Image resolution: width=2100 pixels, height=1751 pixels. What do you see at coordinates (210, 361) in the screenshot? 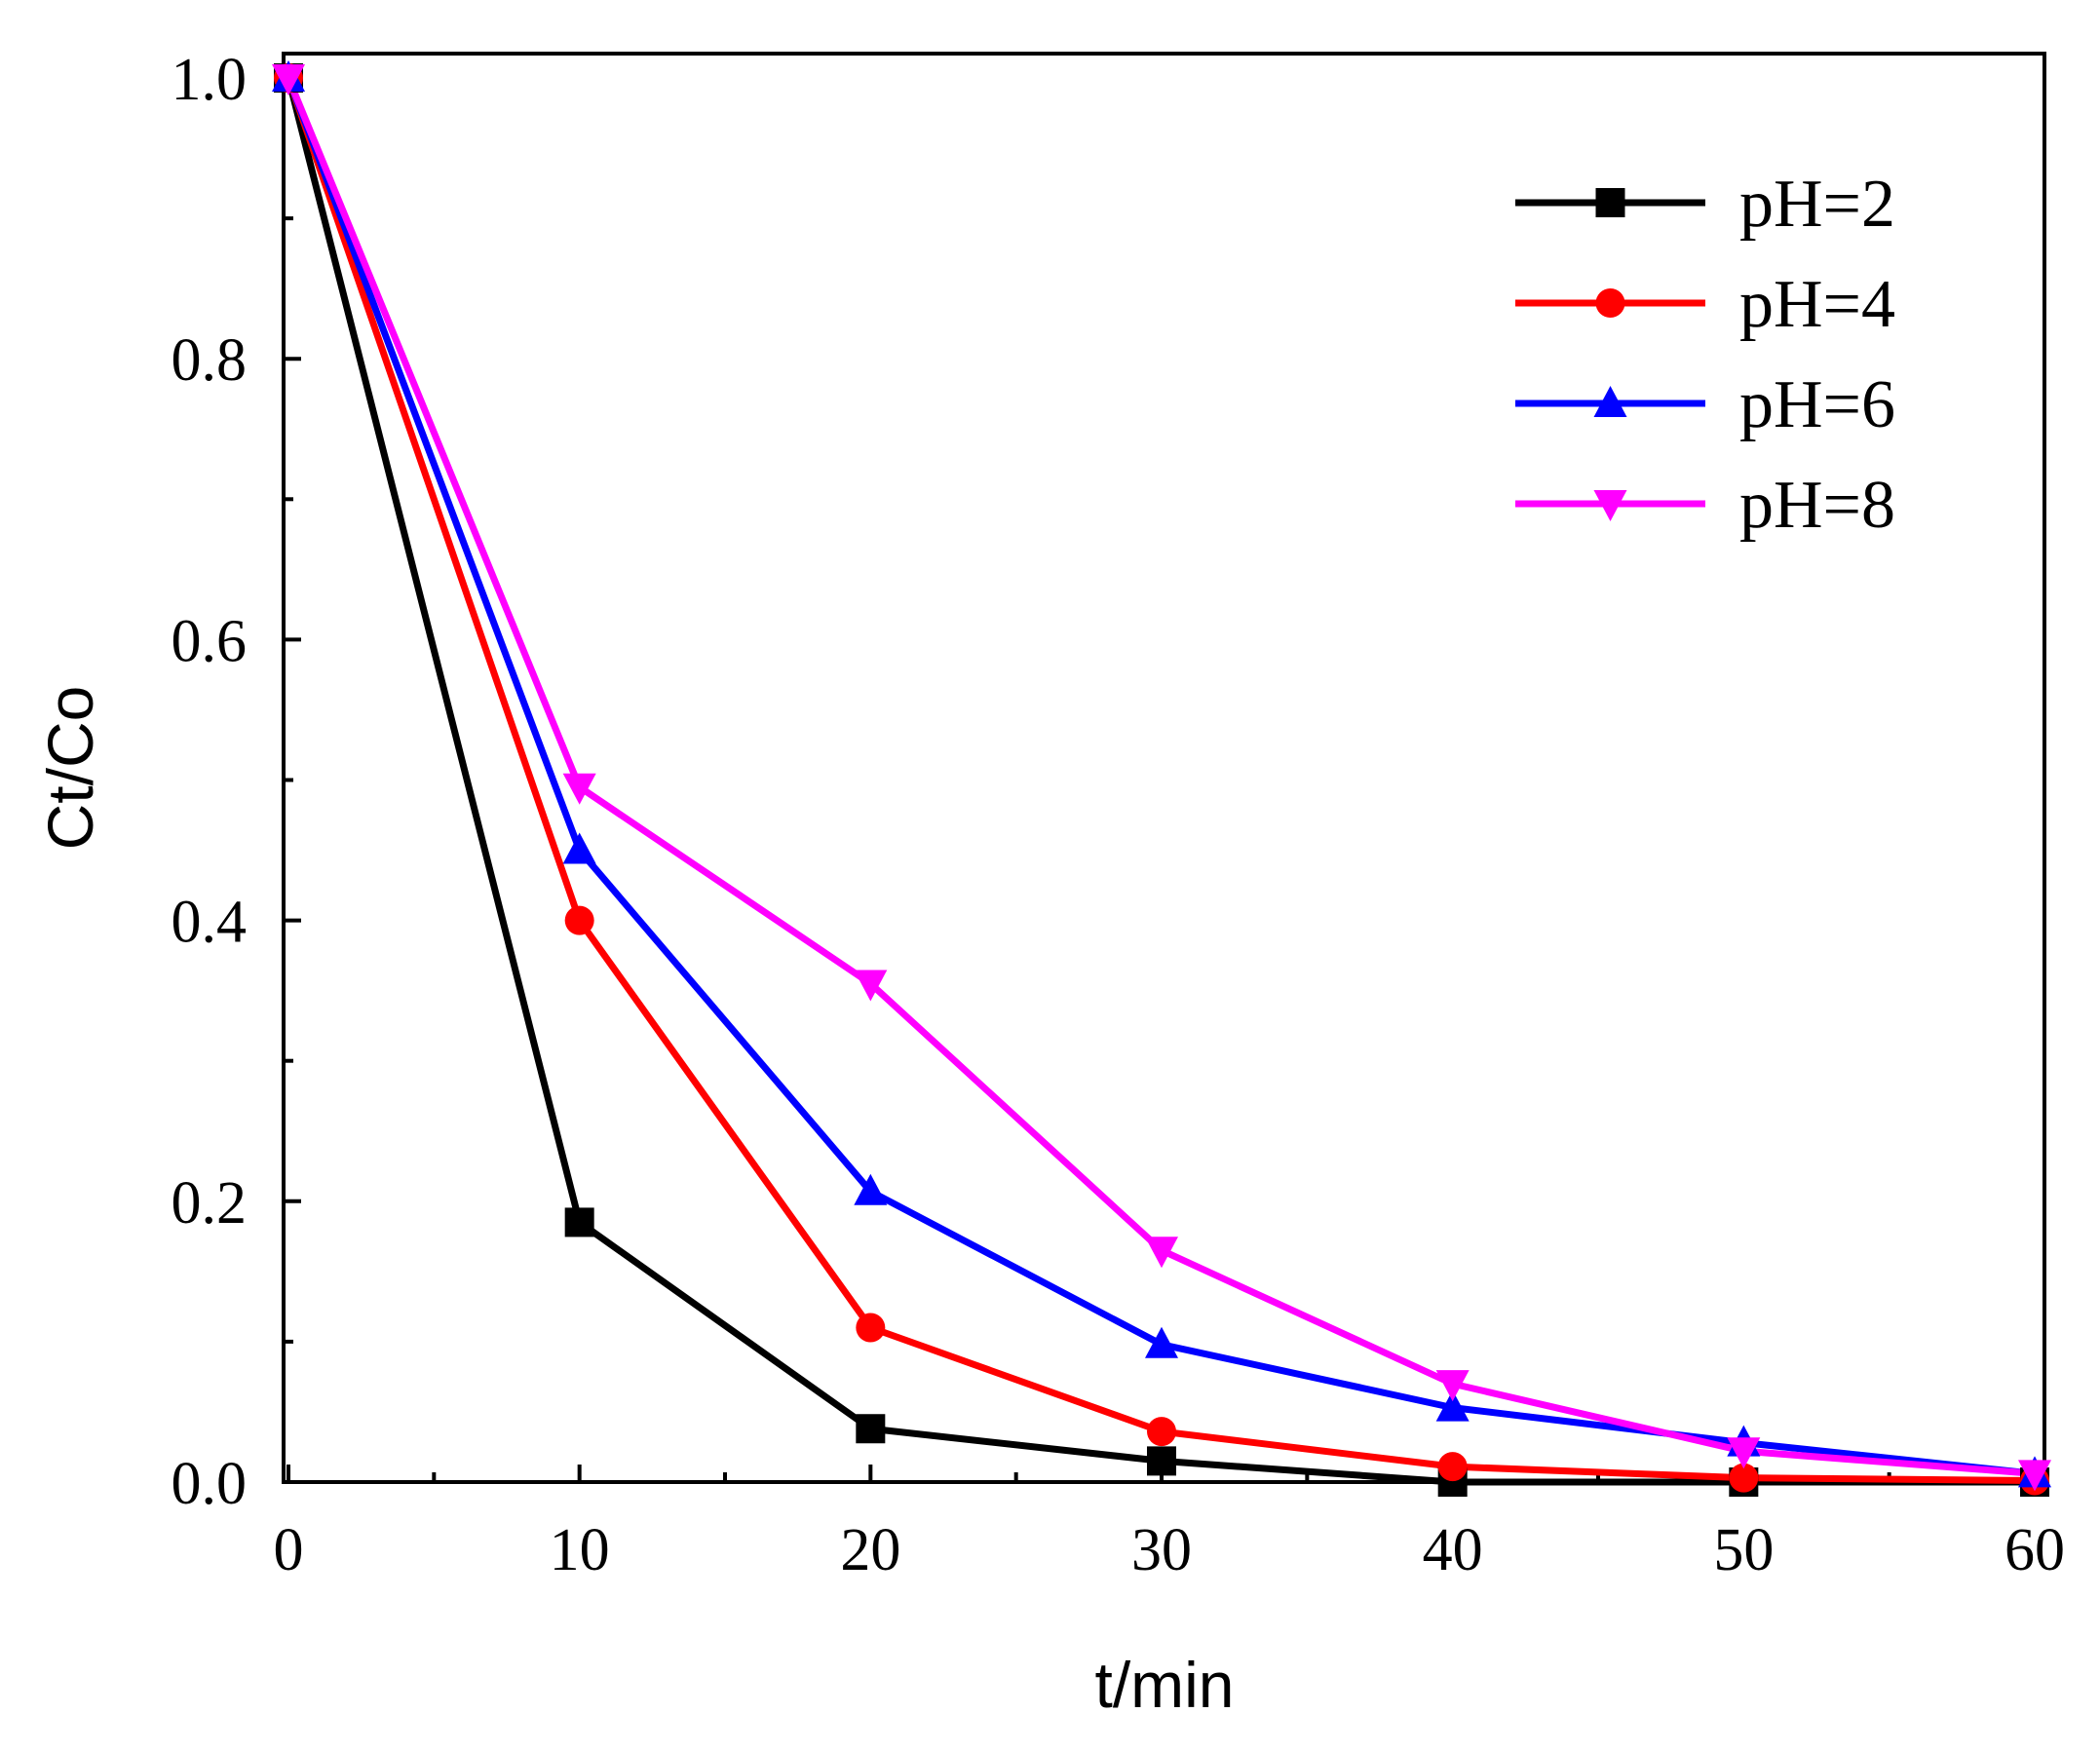
I see `y-tick-label: 0.8` at bounding box center [210, 361].